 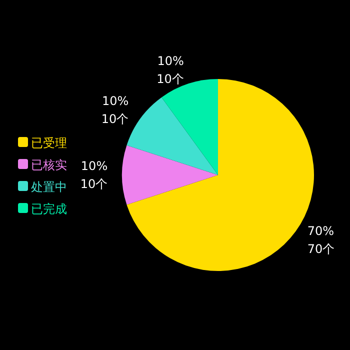 I want to click on legend-label: 已完成, so click(x=49, y=209).